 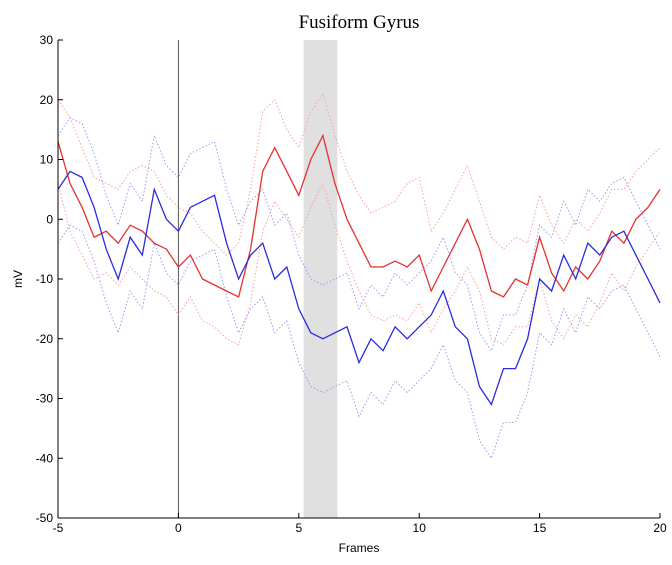 I want to click on y-tick-label: 10, so click(x=47, y=160).